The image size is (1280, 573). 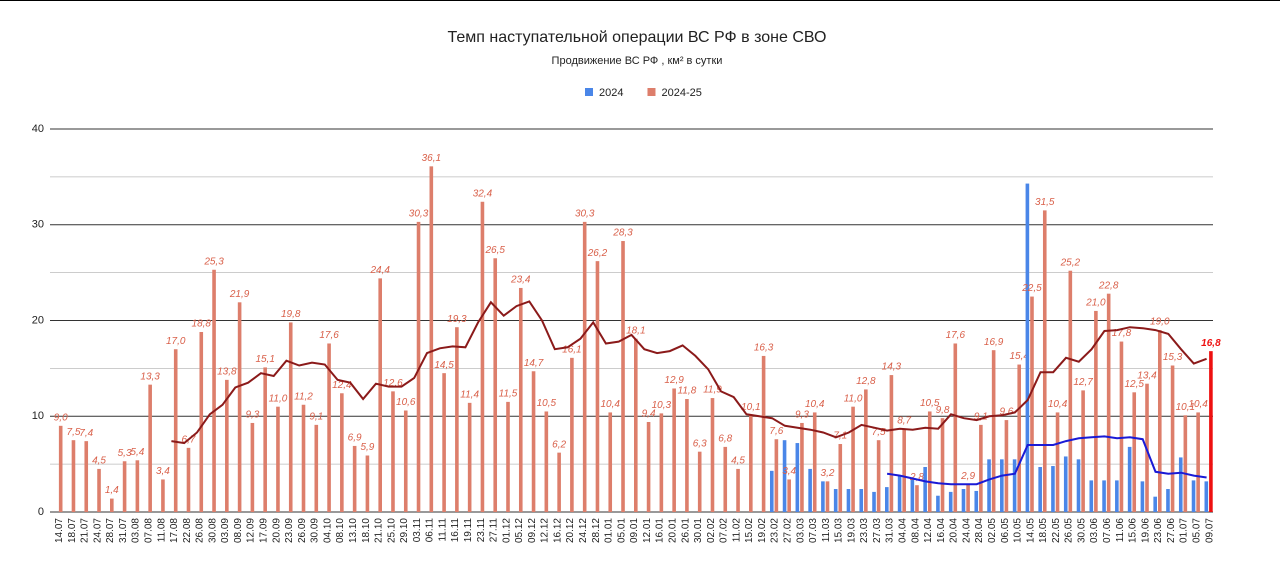 I want to click on value-label: 9,1, so click(x=981, y=417).